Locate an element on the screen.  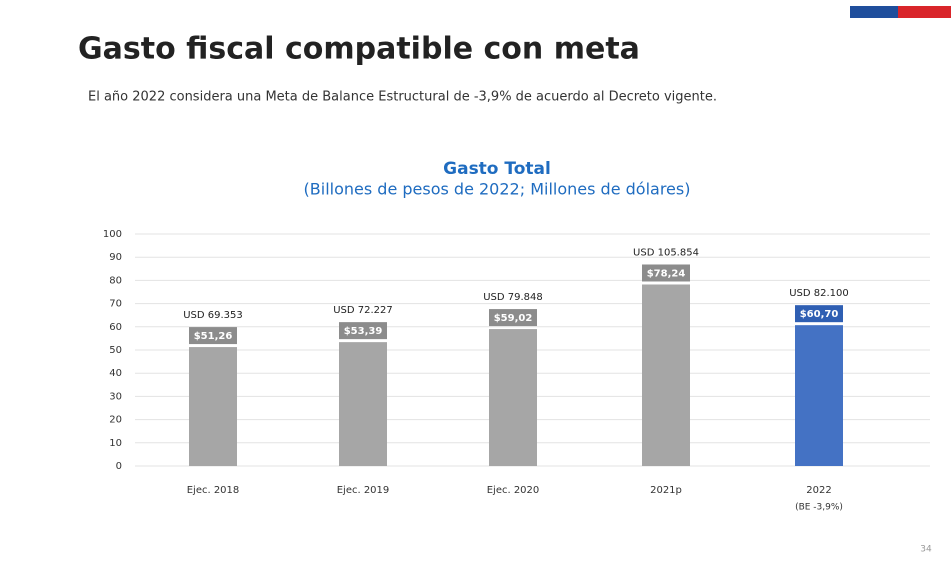
value-label: $51,26 is located at coordinates (213, 336).